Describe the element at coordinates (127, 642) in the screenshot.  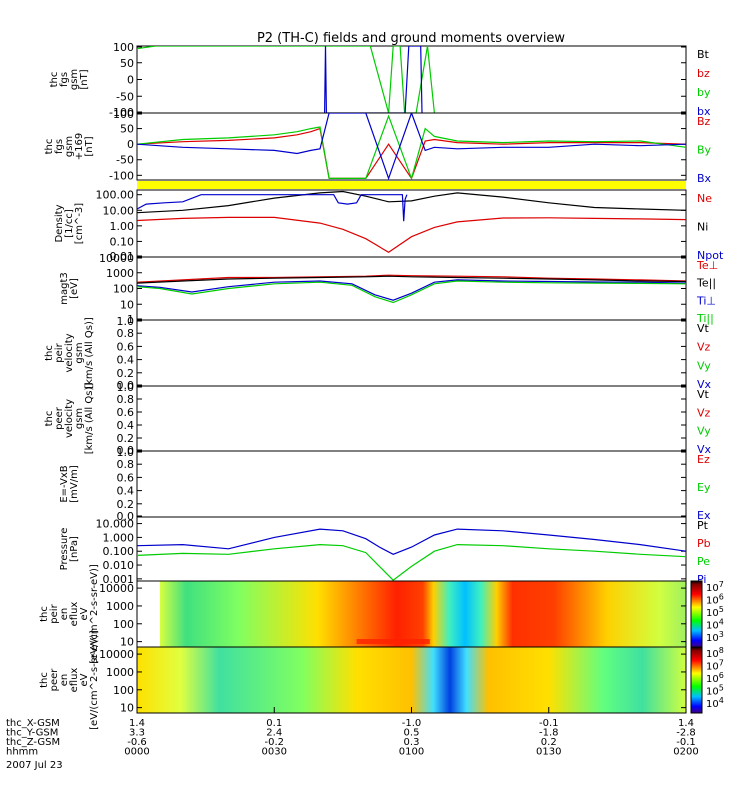
I see `y-tick-label: 10` at that location.